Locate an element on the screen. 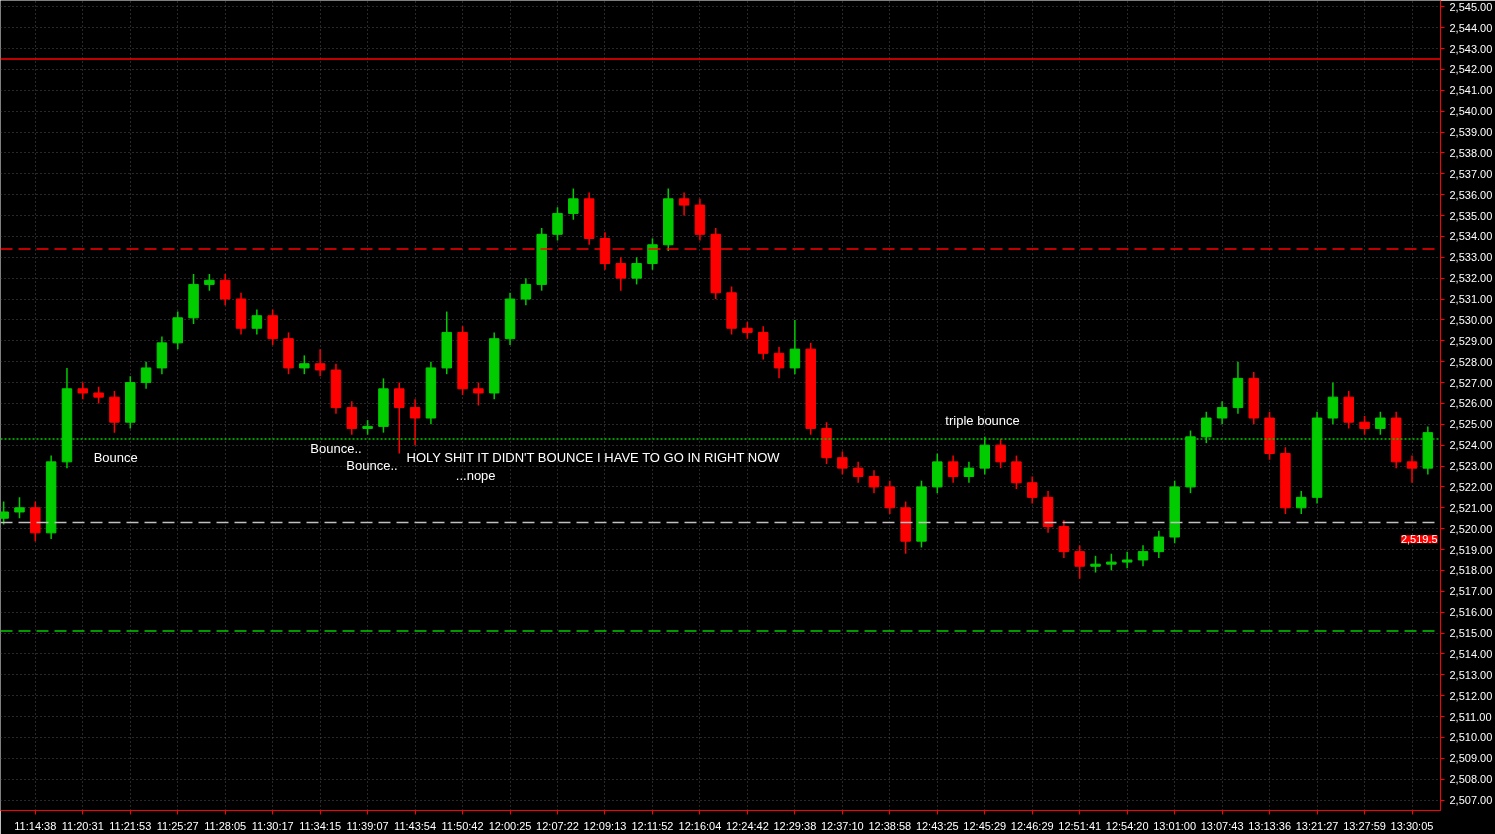 The image size is (1495, 834). y-tick-label: 2,509.00 is located at coordinates (1471, 758).